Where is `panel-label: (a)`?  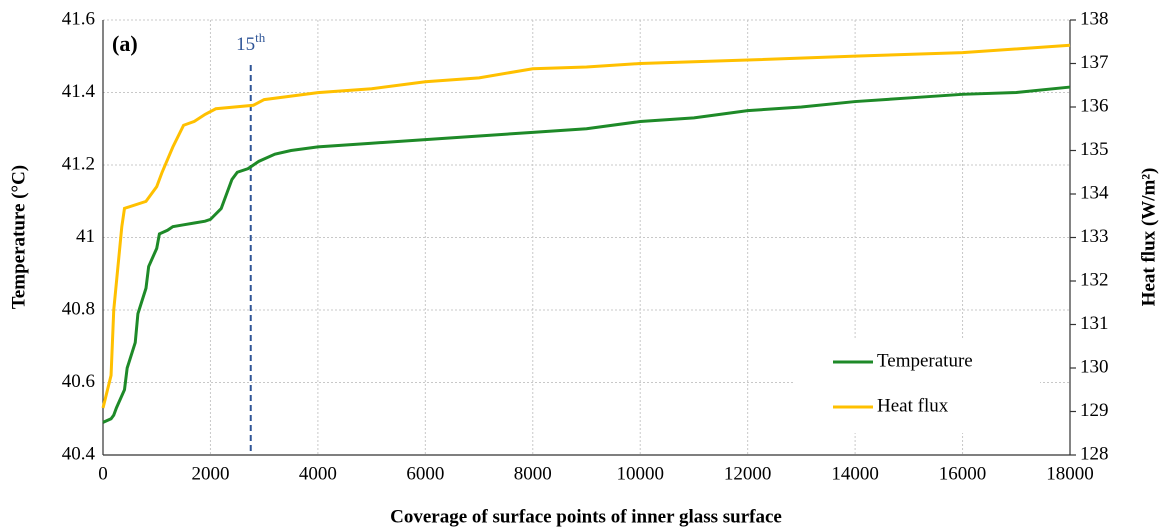
panel-label: (a) is located at coordinates (125, 43).